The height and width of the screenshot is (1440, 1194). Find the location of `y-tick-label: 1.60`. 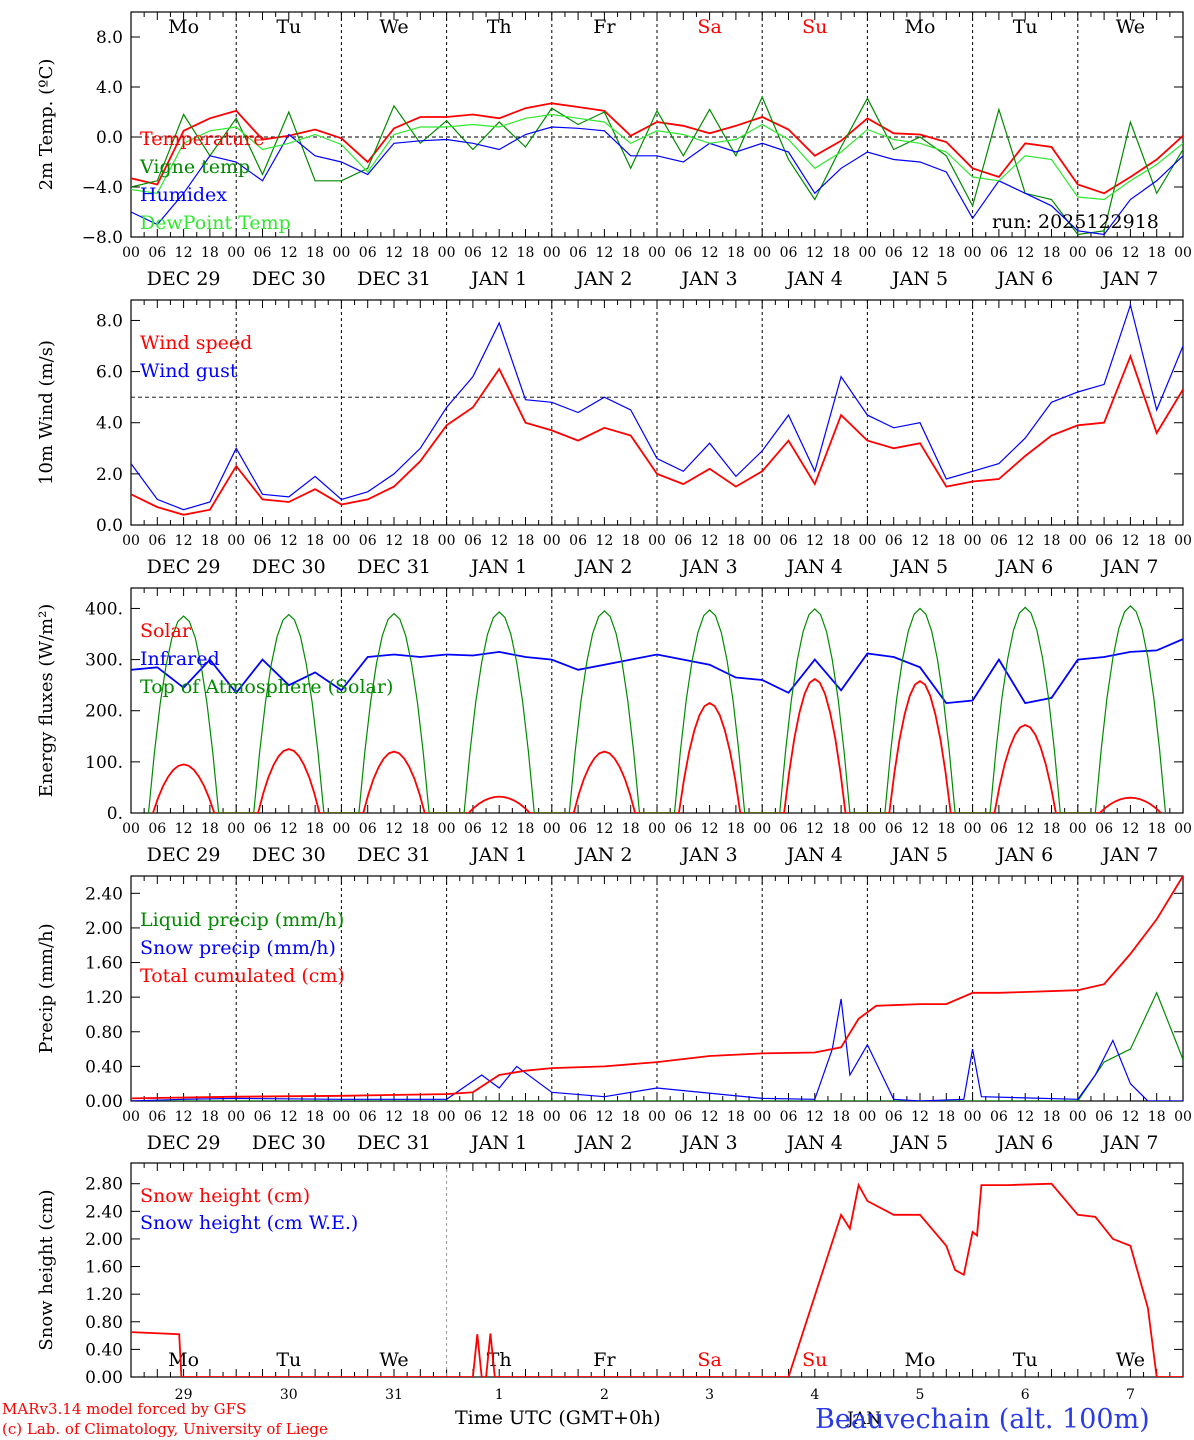

y-tick-label: 1.60 is located at coordinates (104, 964).